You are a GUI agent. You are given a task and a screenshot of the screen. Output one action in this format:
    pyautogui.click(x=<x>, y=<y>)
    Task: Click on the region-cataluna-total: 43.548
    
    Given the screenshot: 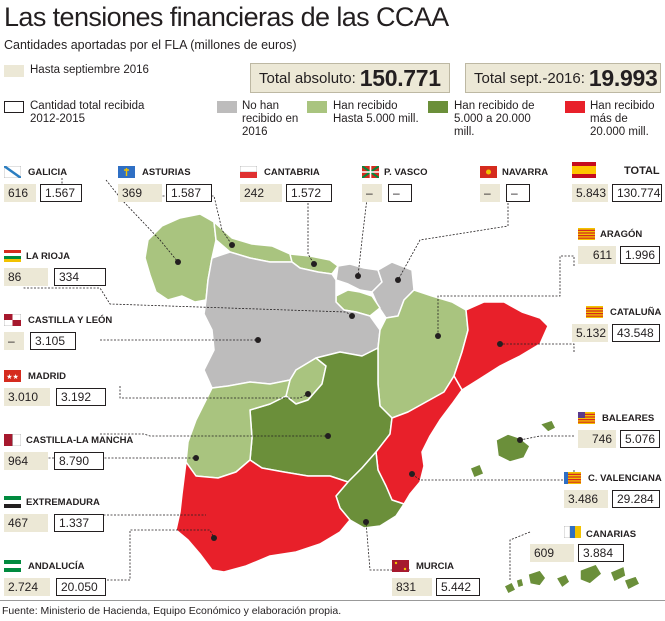 What is the action you would take?
    pyautogui.click(x=636, y=333)
    